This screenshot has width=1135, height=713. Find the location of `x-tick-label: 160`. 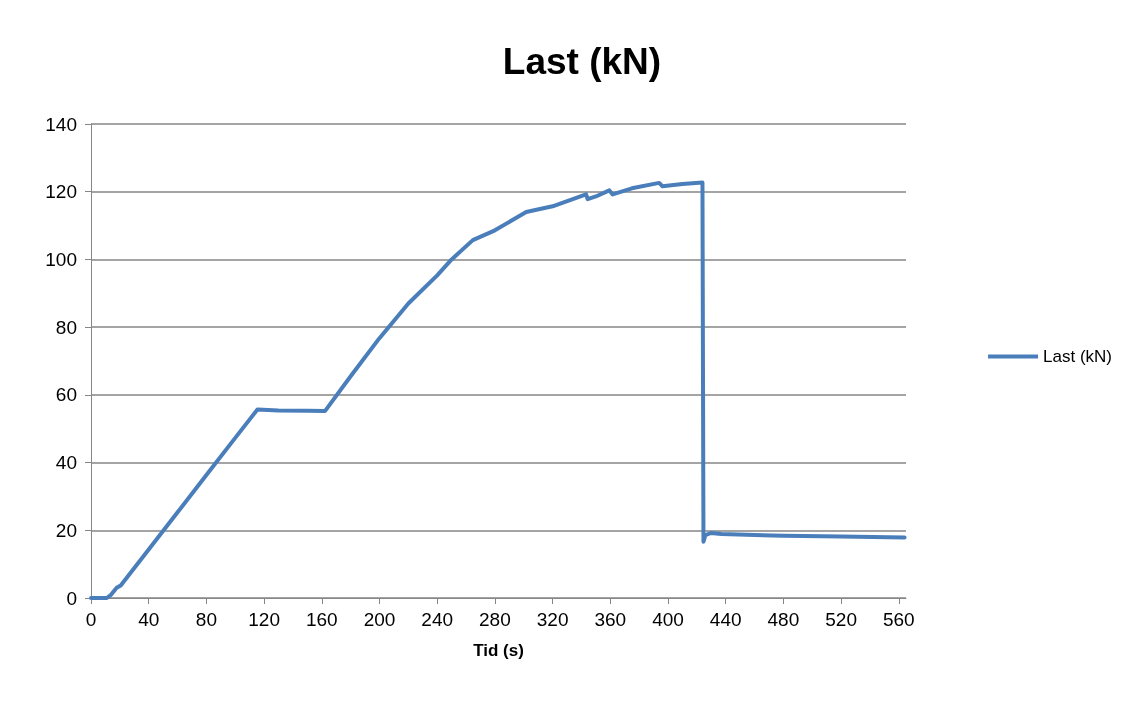

x-tick-label: 160 is located at coordinates (321, 619).